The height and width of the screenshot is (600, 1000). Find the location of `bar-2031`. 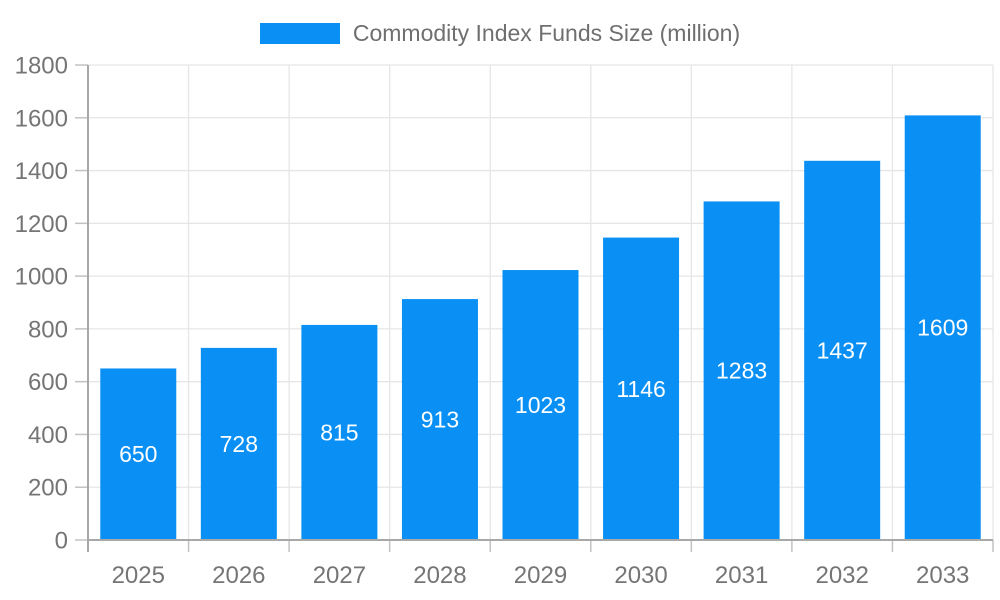

bar-2031 is located at coordinates (741, 371).